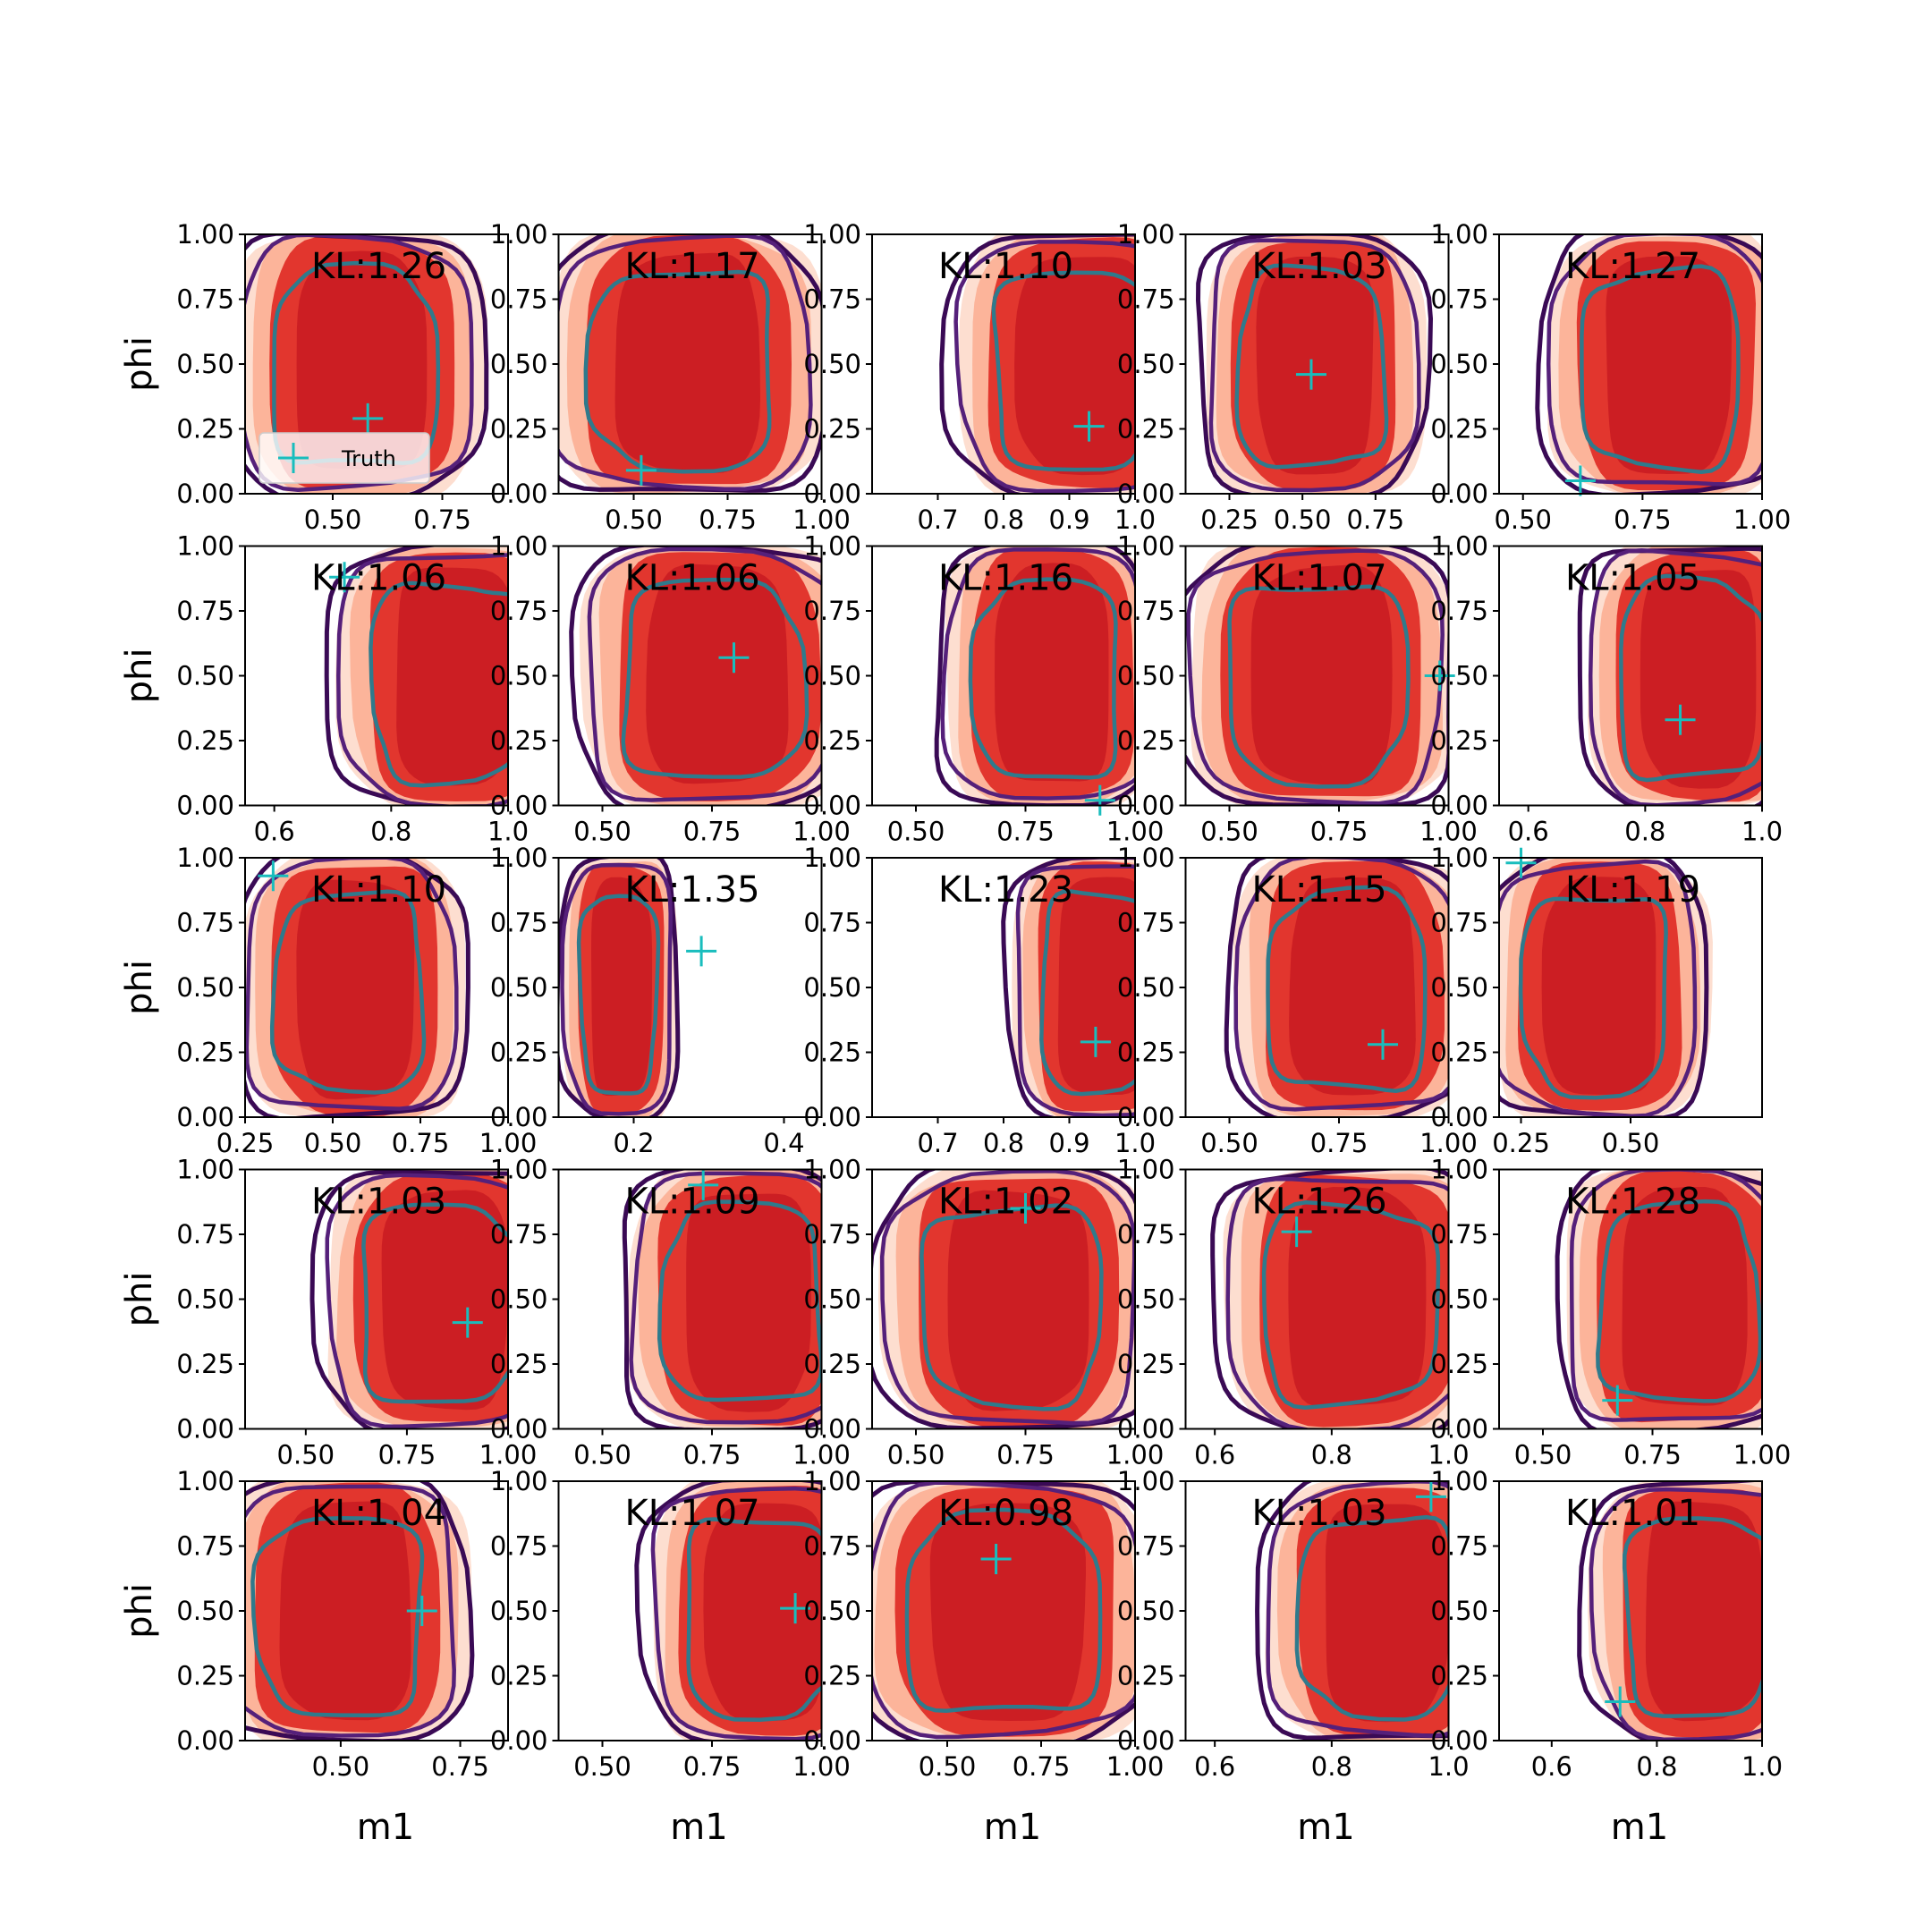 Image resolution: width=1932 pixels, height=1932 pixels. I want to click on x-tick-label: 0.6, so click(1528, 832).